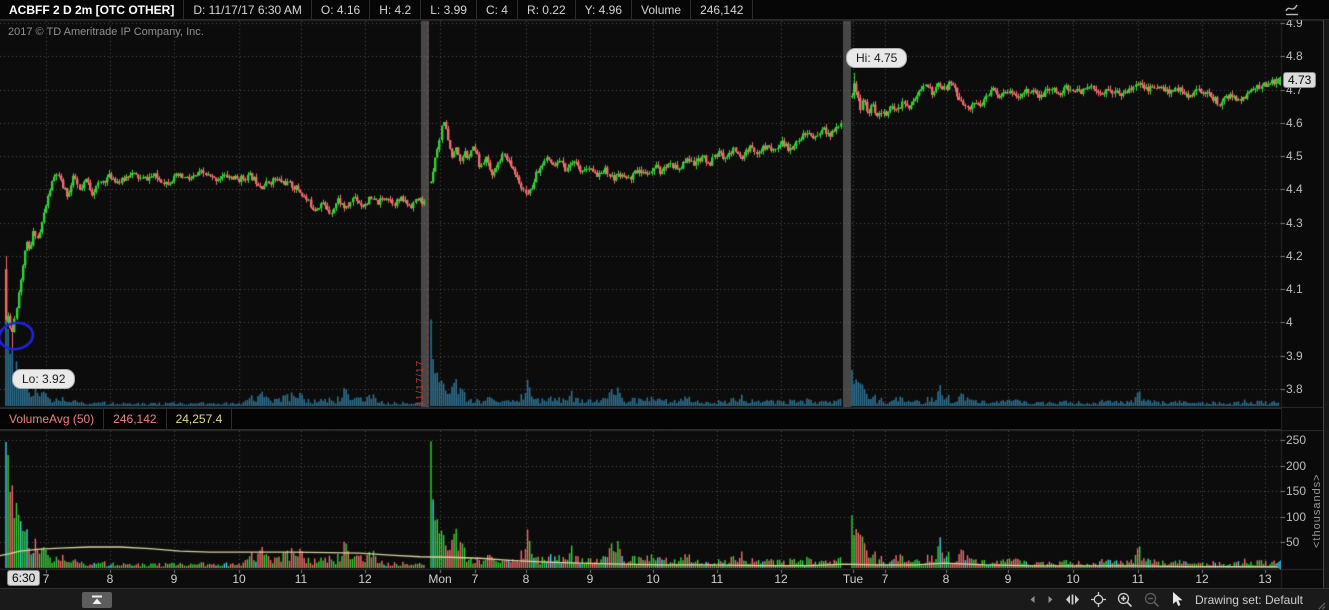 The height and width of the screenshot is (610, 1329). What do you see at coordinates (547, 9) in the screenshot?
I see `ohlc-field: R: 0.22` at bounding box center [547, 9].